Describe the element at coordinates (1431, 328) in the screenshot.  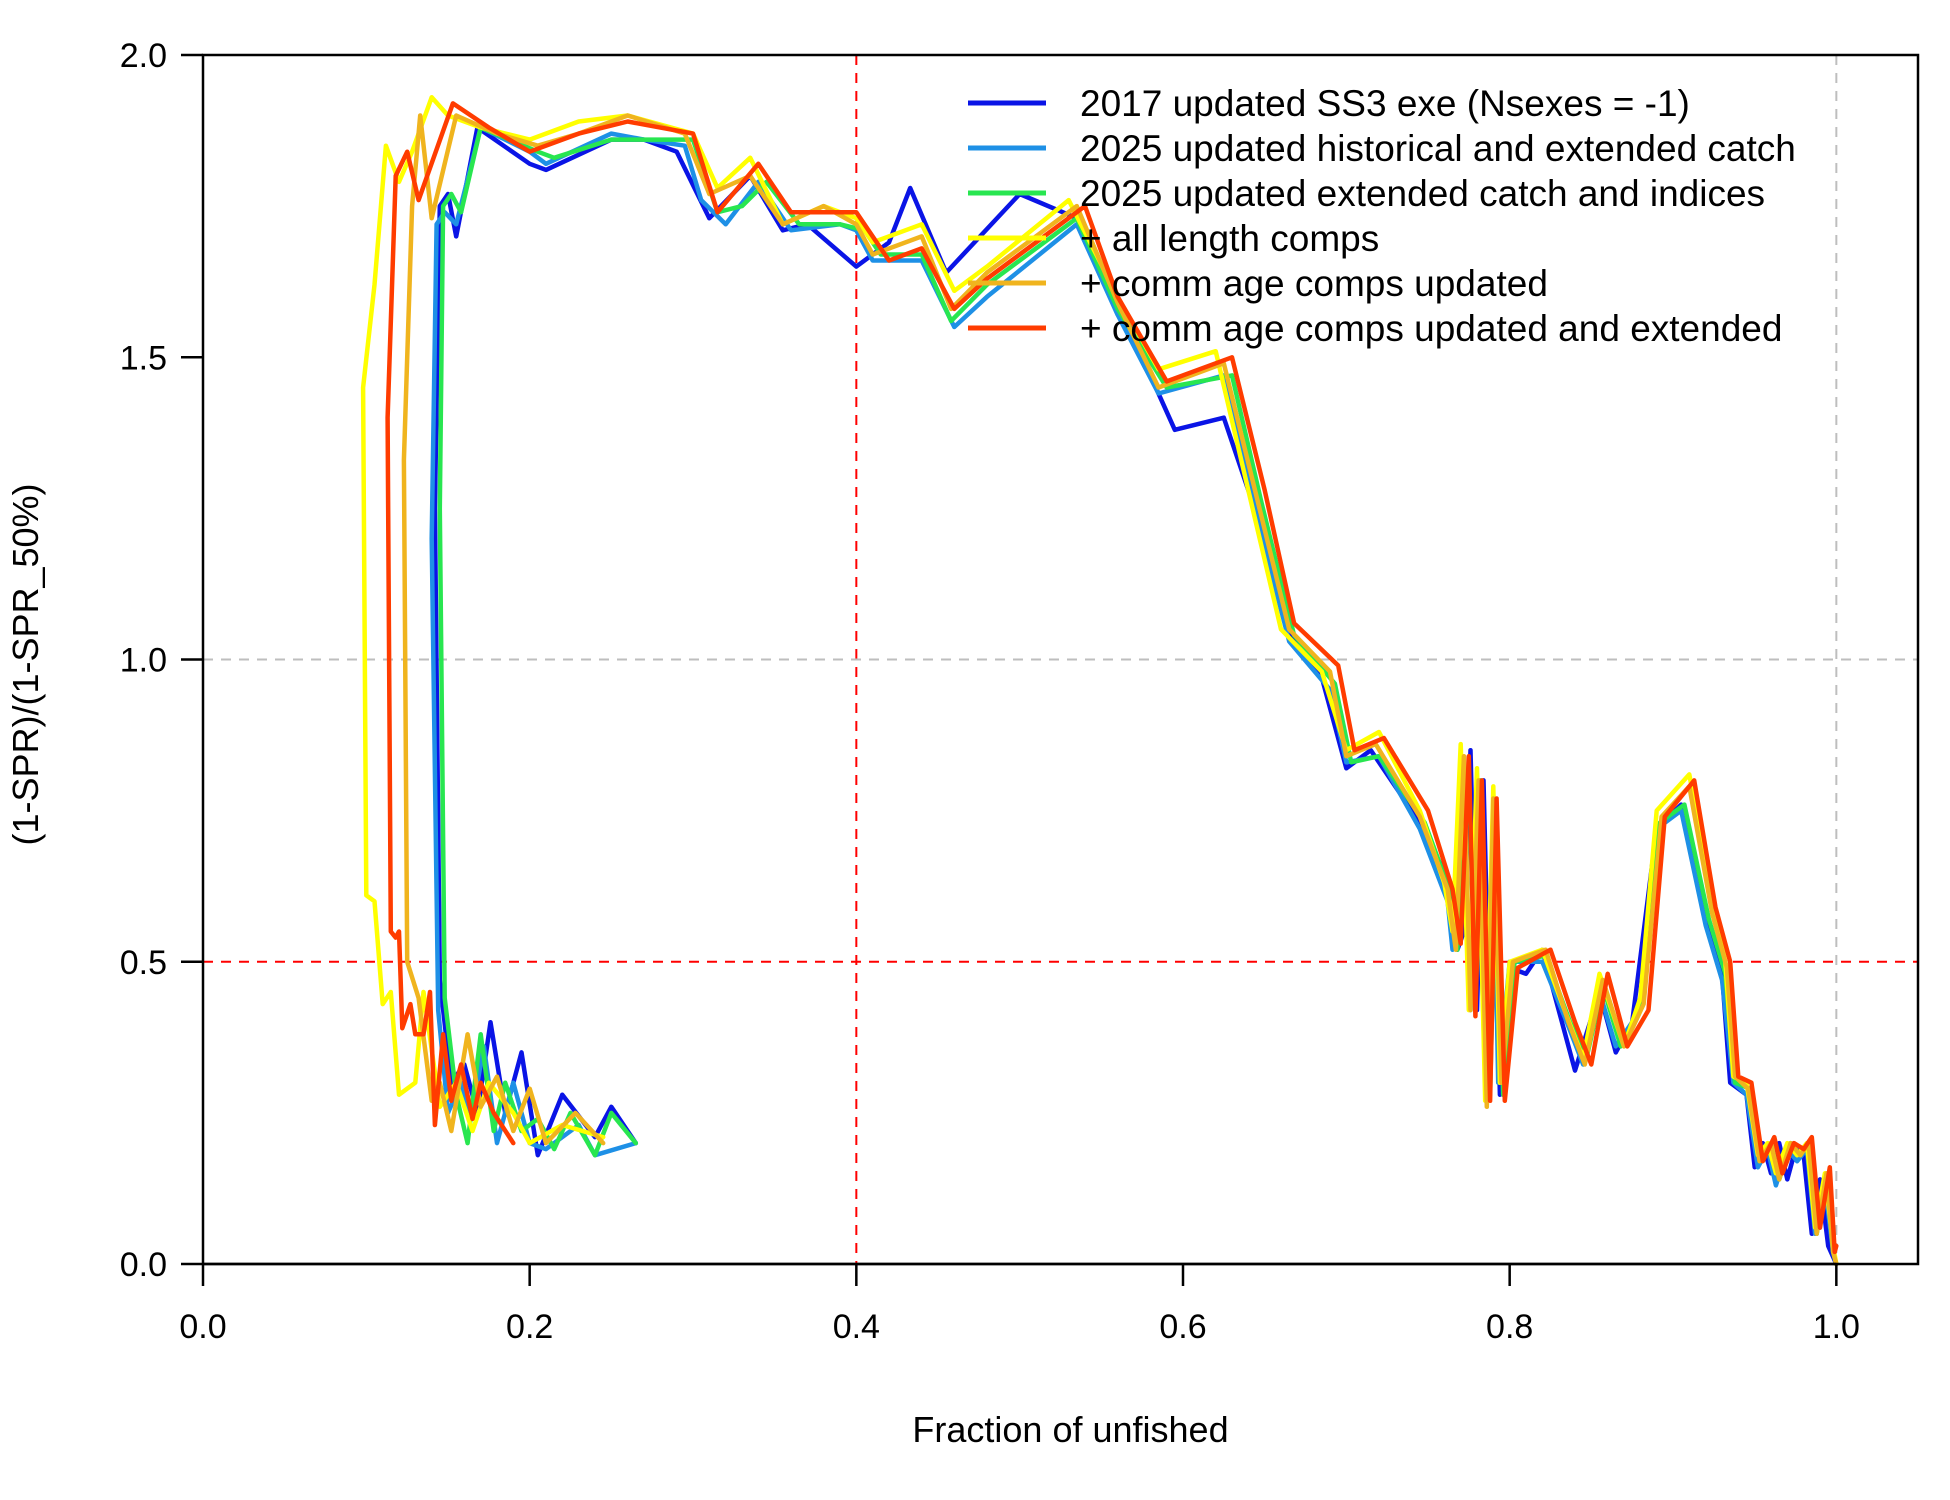
I see `legend-label-6: + comm age comps updated and extended` at that location.